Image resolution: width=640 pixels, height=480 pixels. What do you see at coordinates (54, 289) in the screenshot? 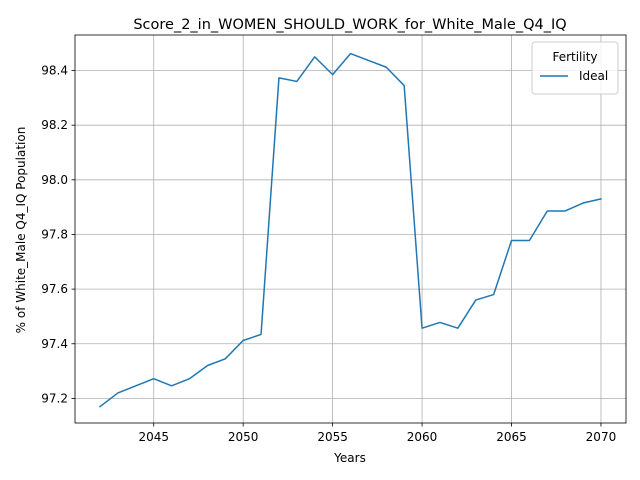
I see `y-tick-label: 97.6` at bounding box center [54, 289].